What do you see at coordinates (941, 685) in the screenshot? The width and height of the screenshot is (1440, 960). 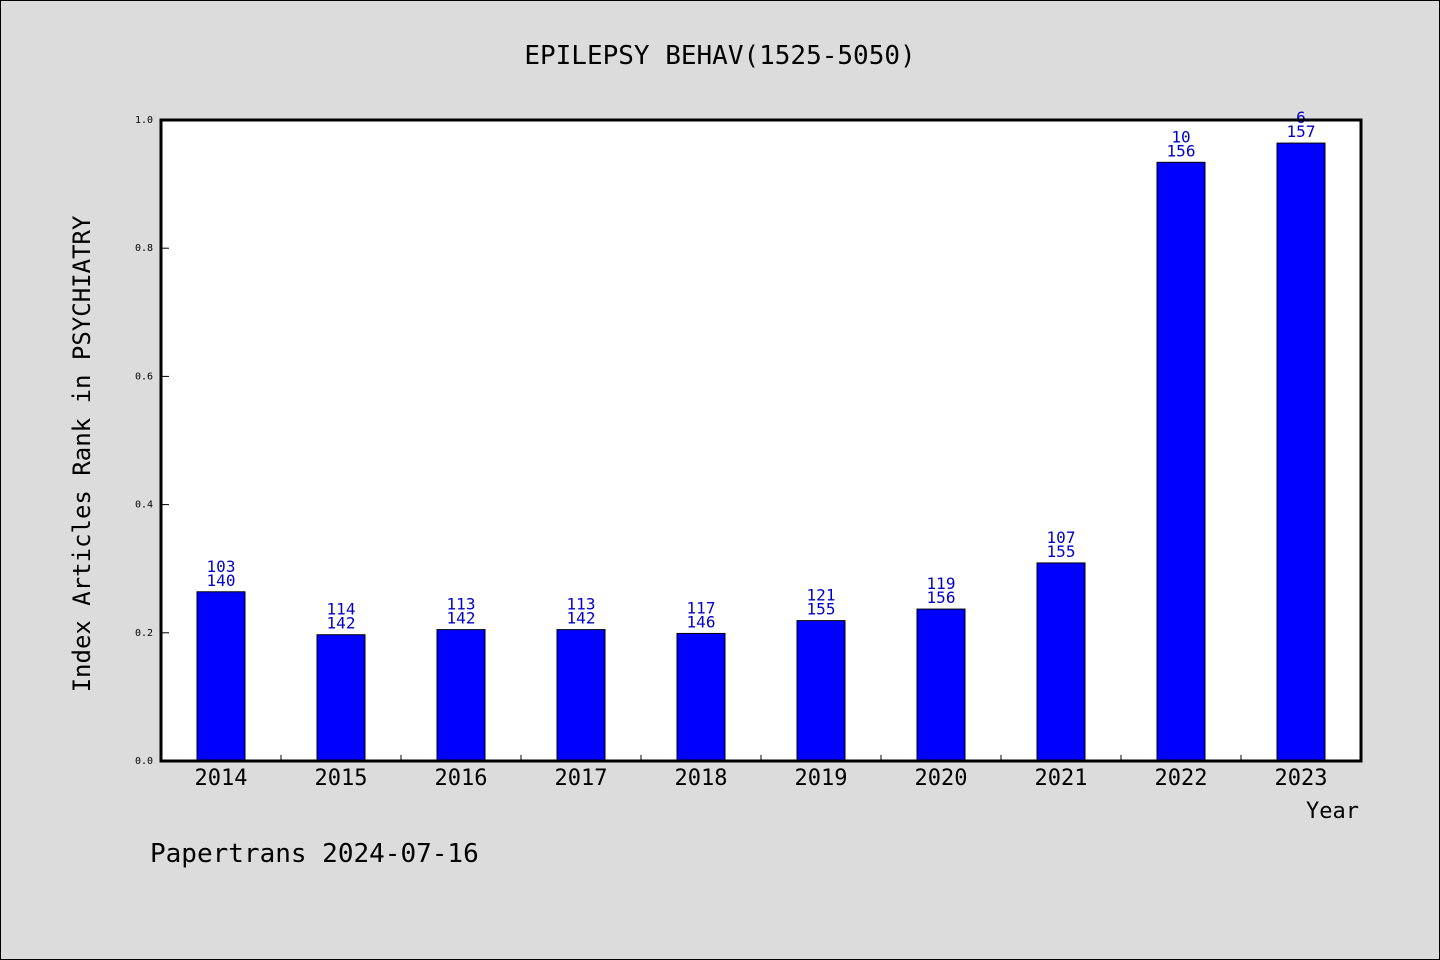 I see `bar-2020` at bounding box center [941, 685].